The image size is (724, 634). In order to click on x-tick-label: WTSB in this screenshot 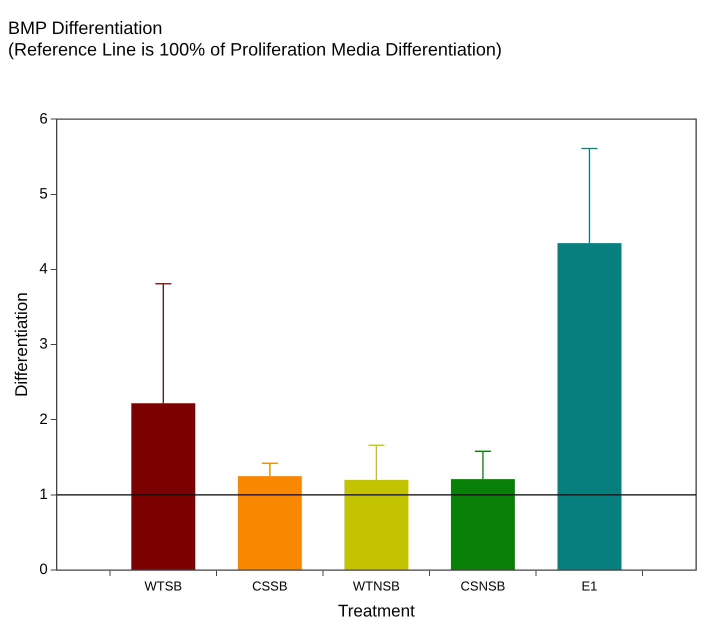, I will do `click(163, 586)`.